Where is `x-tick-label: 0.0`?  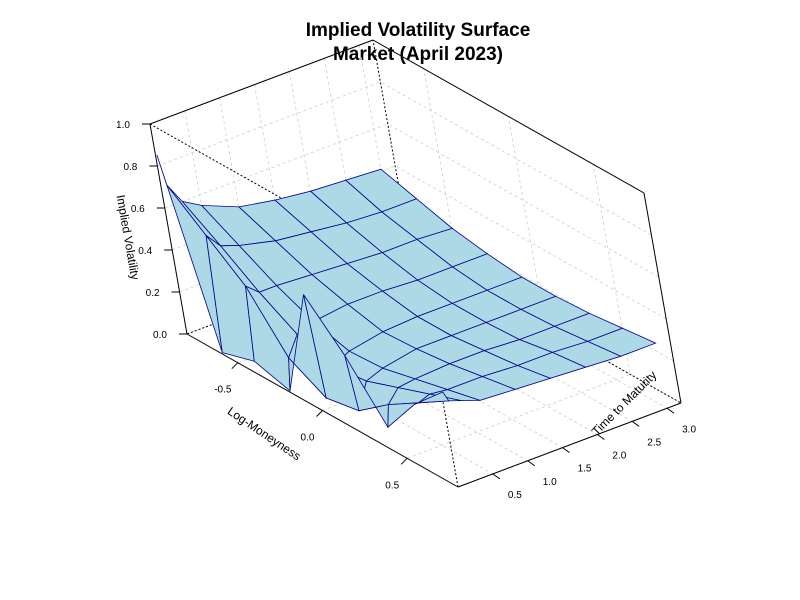 x-tick-label: 0.0 is located at coordinates (308, 438).